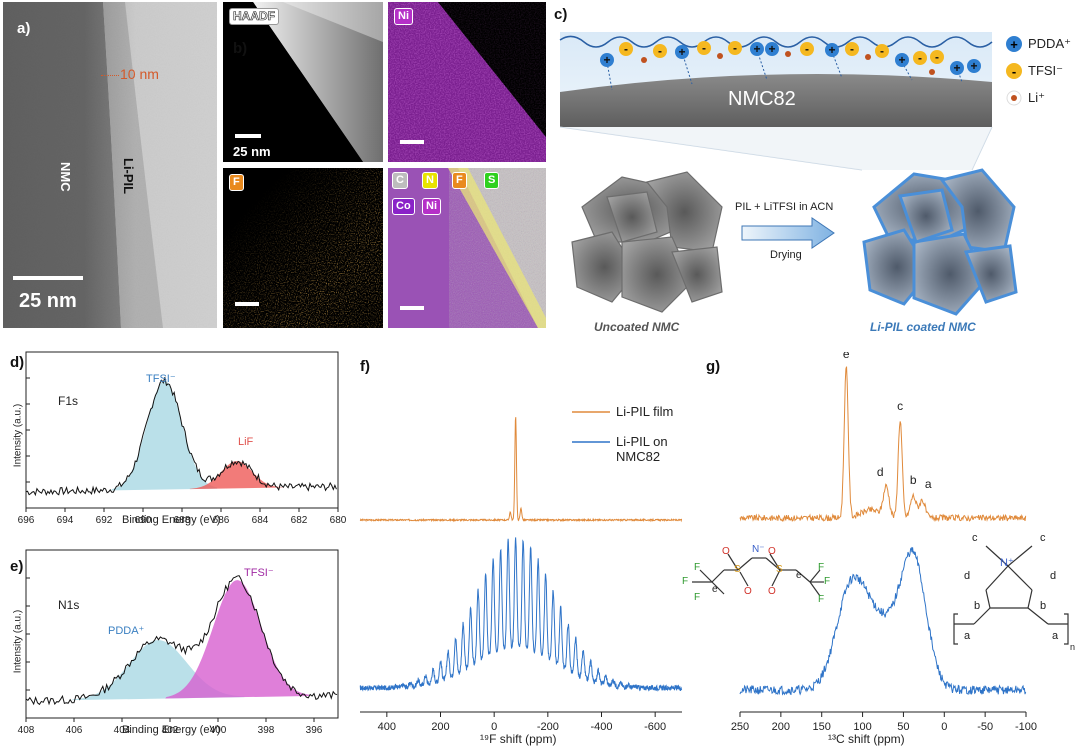 The width and height of the screenshot is (1080, 755). Describe the element at coordinates (784, 207) in the screenshot. I see `process-top-label: PIL + LiTFSI in ACN` at that location.